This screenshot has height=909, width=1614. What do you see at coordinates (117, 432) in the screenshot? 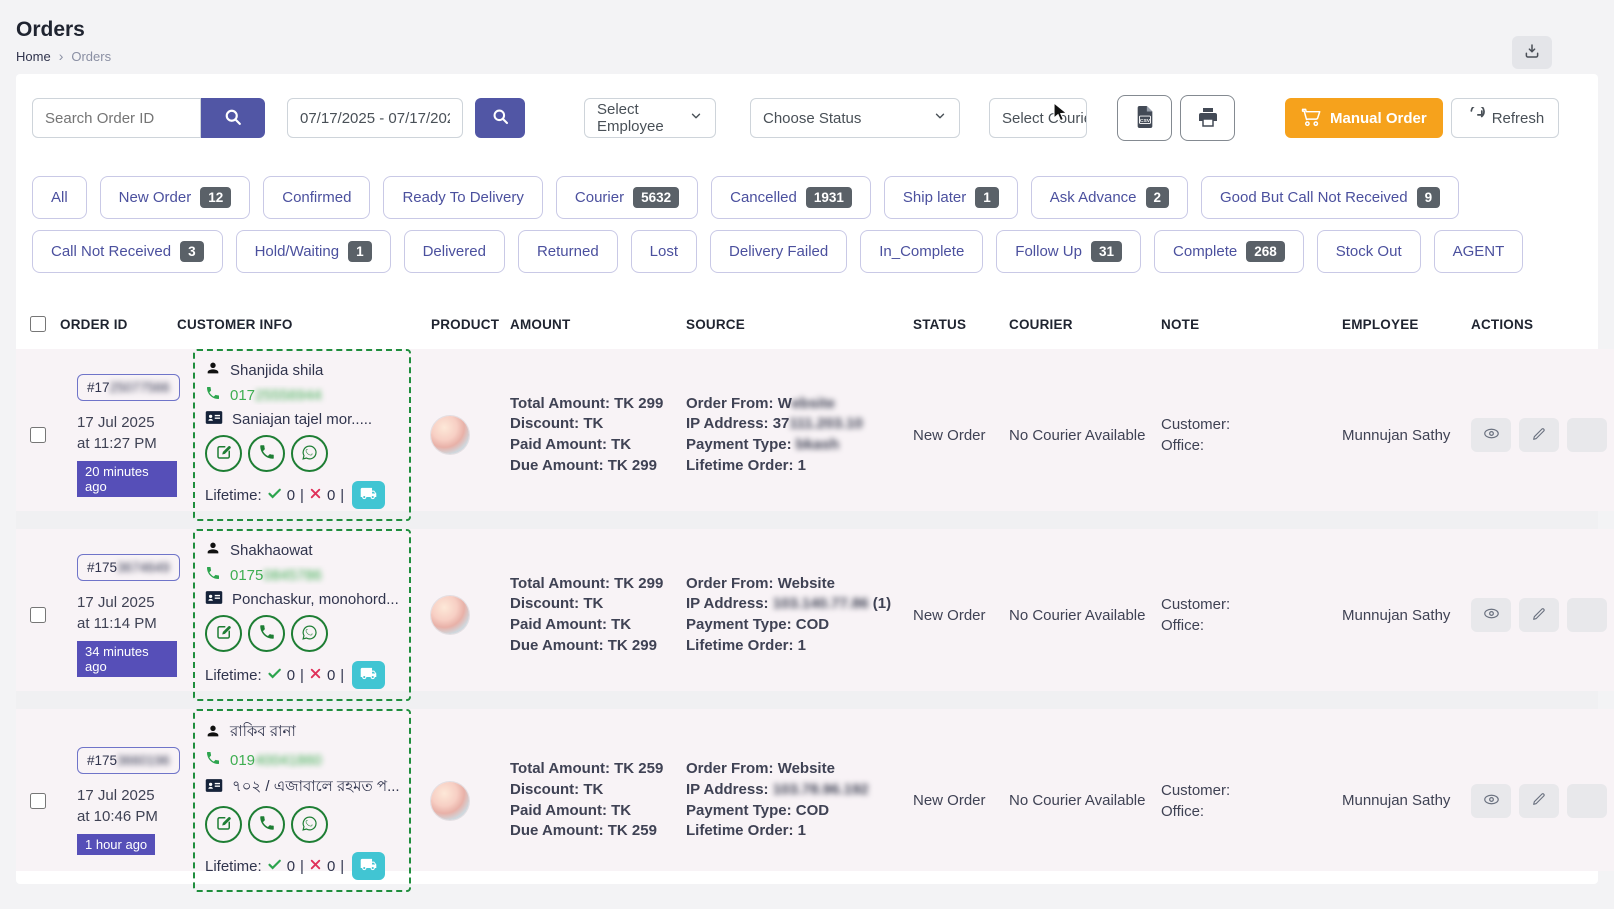
I see `order-date: 17 Jul 2025 at 11:27 PM` at bounding box center [117, 432].